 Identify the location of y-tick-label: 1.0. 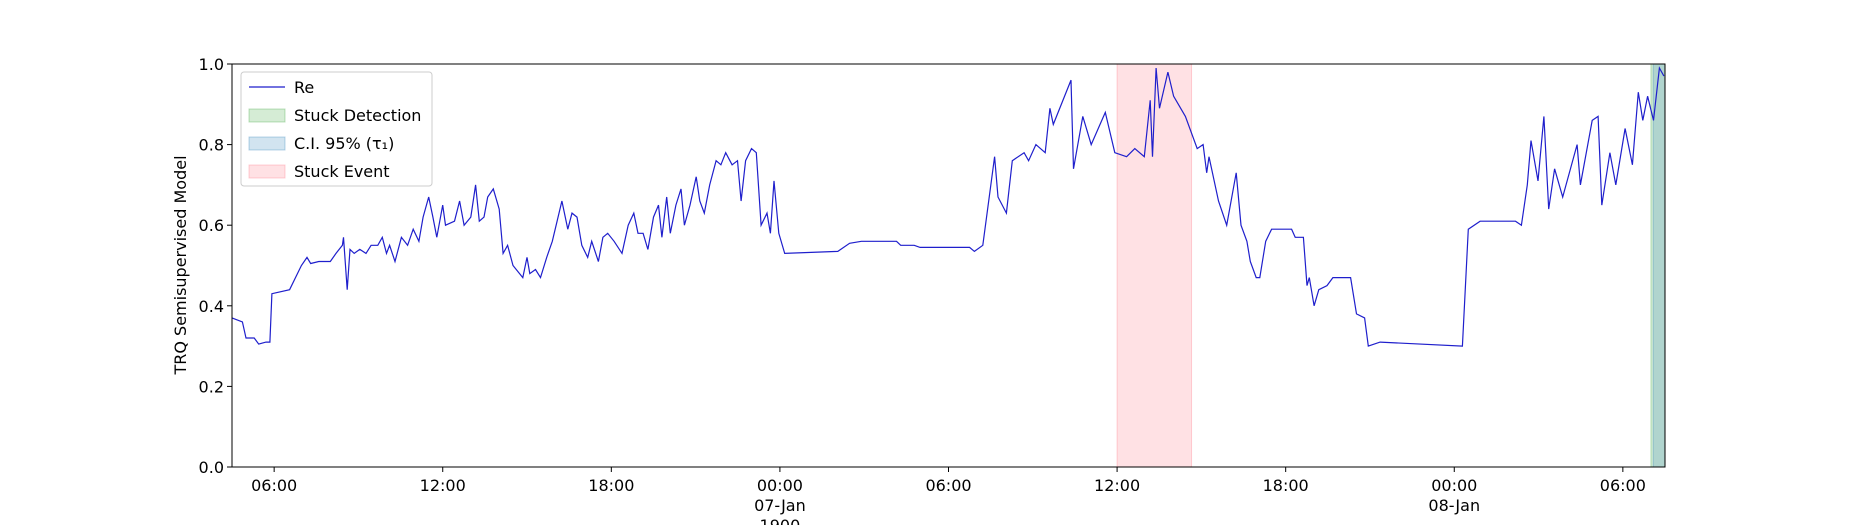
(211, 64).